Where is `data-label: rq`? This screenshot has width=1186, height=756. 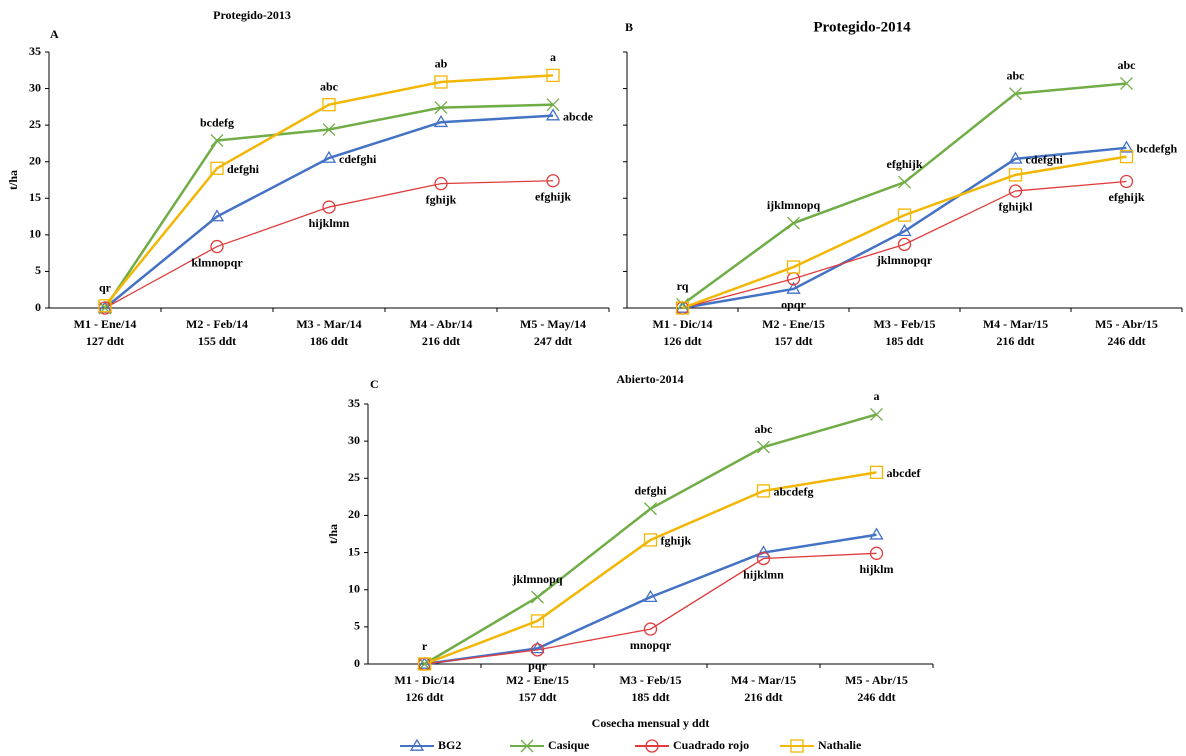 data-label: rq is located at coordinates (683, 286).